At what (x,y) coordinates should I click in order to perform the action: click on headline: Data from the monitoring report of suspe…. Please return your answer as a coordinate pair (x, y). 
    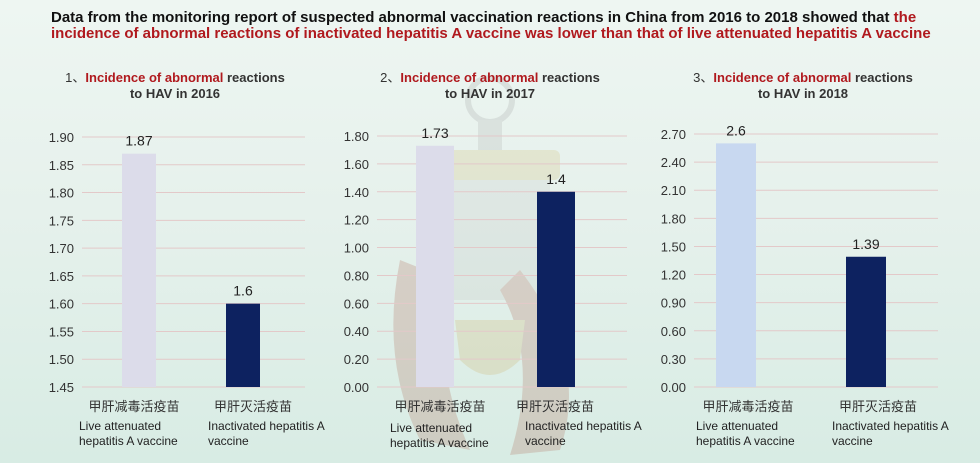
    Looking at the image, I should click on (506, 26).